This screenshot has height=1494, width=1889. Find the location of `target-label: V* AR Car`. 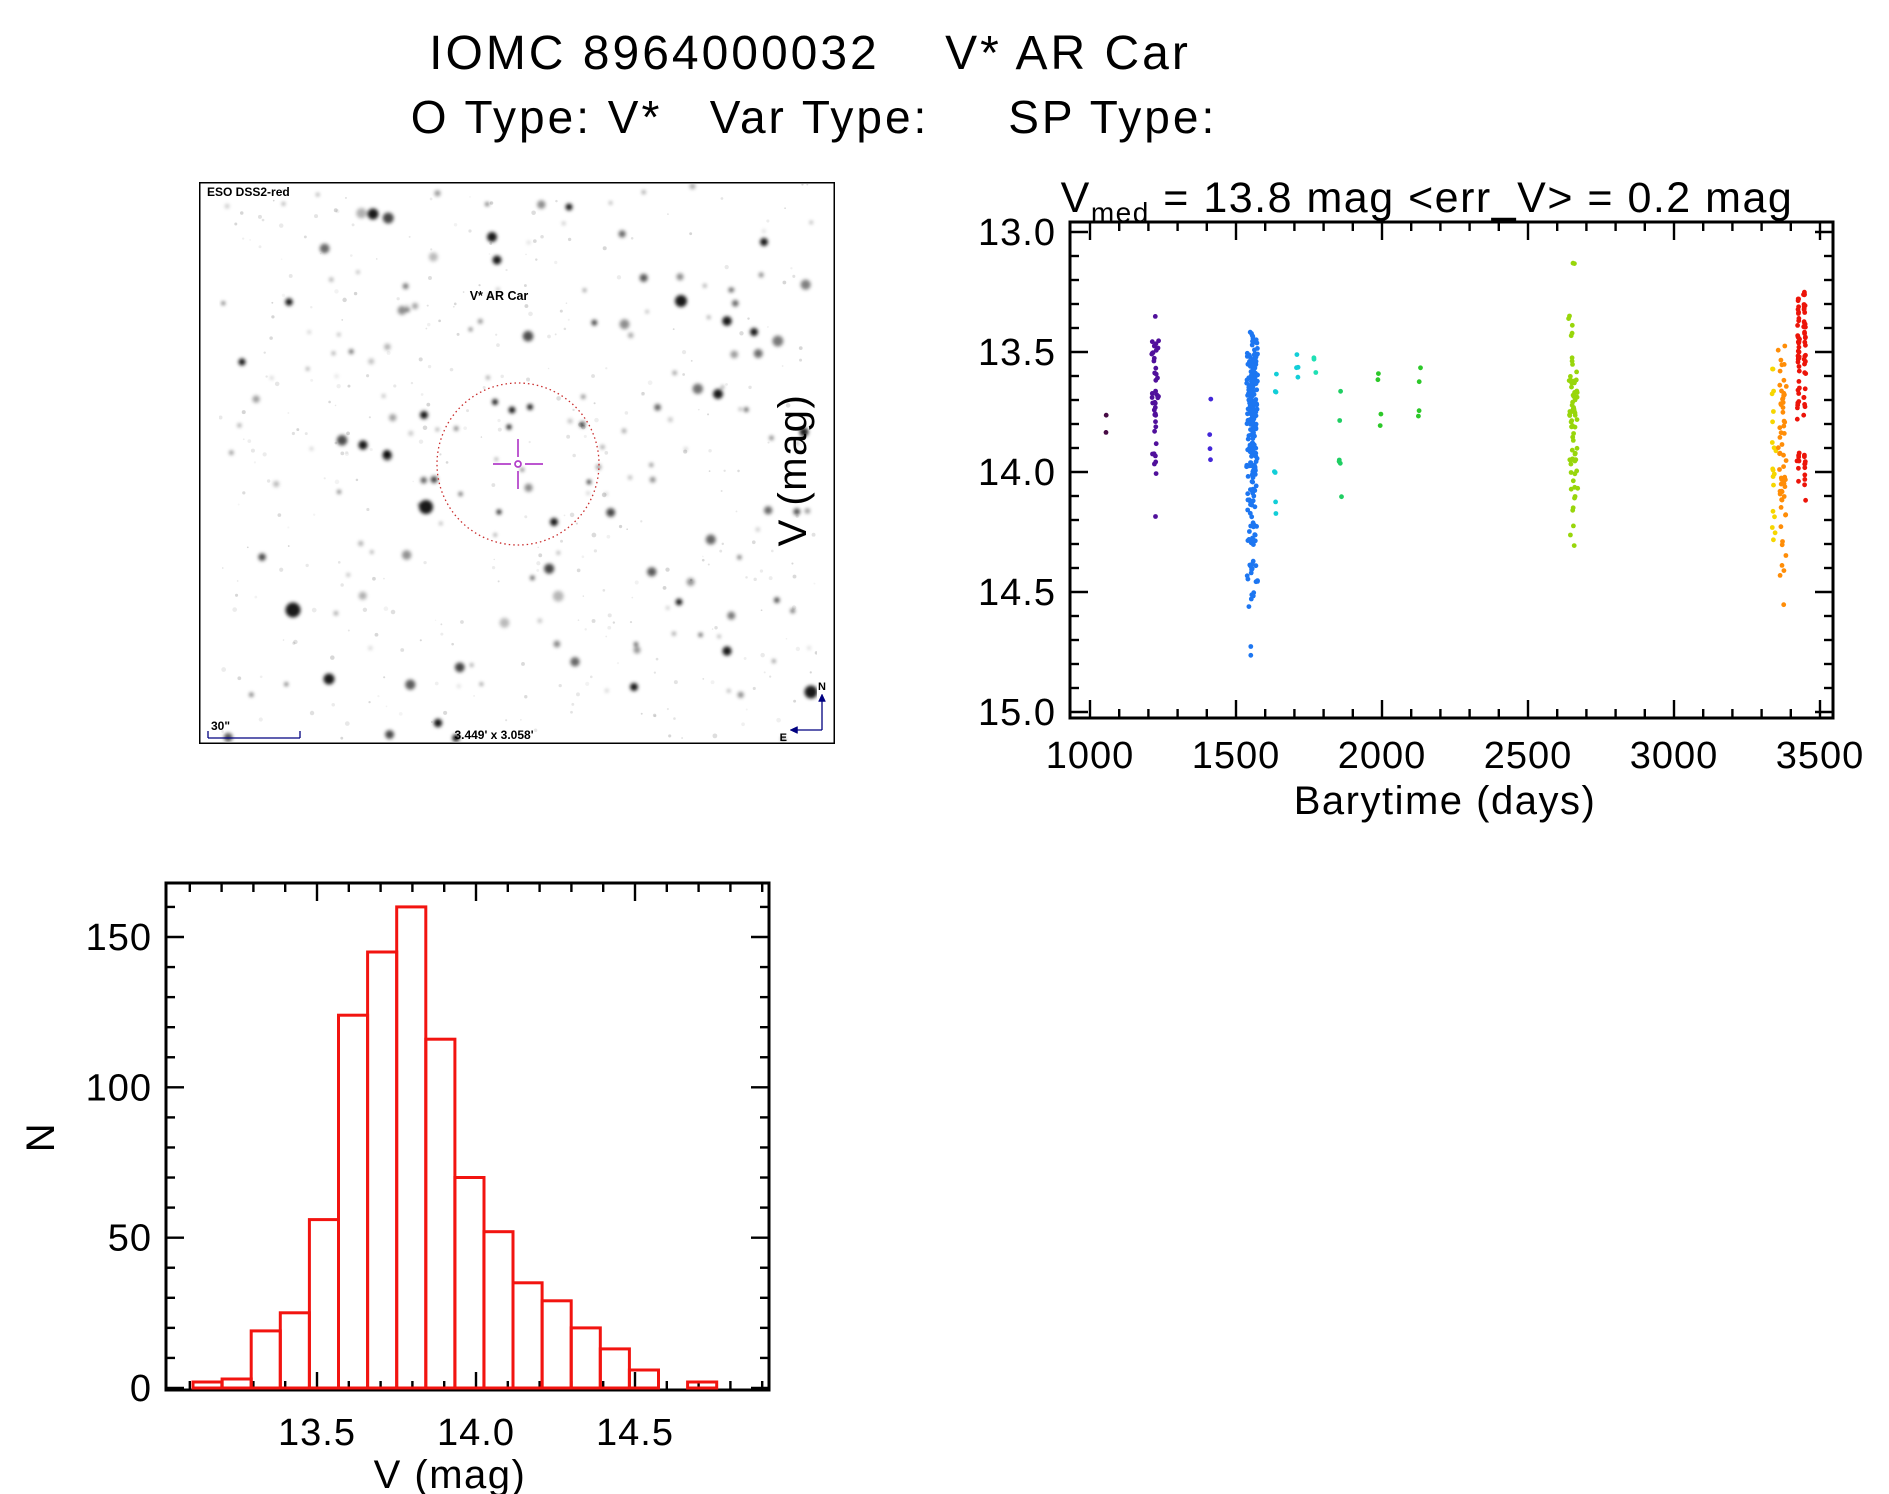

target-label: V* AR Car is located at coordinates (499, 296).